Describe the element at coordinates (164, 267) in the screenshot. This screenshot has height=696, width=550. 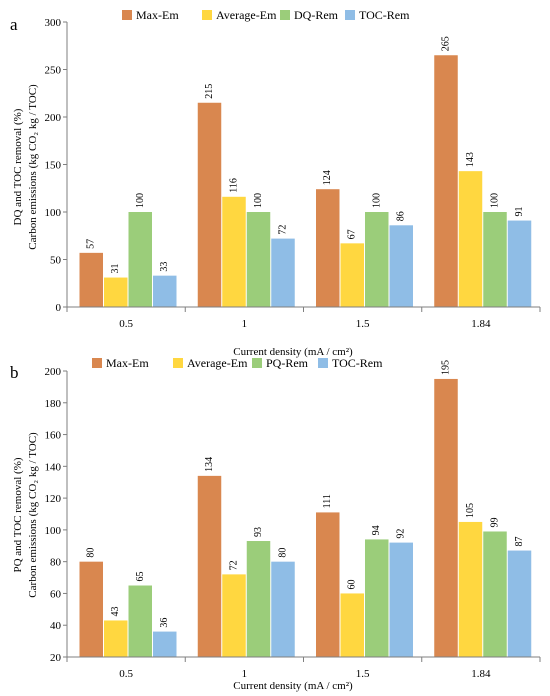
I see `data-label: 33` at that location.